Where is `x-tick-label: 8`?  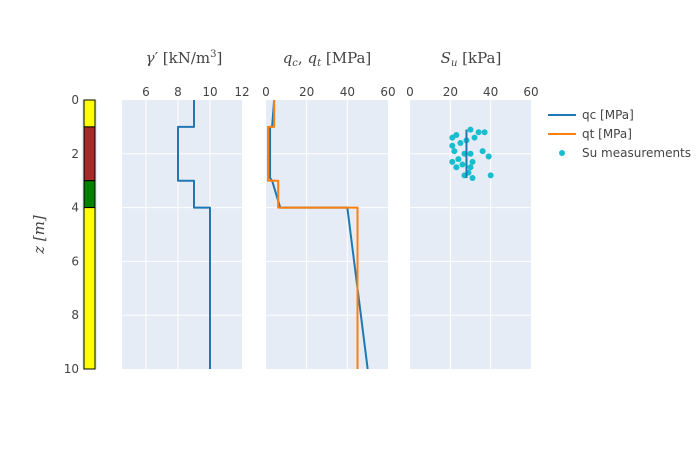 x-tick-label: 8 is located at coordinates (178, 92).